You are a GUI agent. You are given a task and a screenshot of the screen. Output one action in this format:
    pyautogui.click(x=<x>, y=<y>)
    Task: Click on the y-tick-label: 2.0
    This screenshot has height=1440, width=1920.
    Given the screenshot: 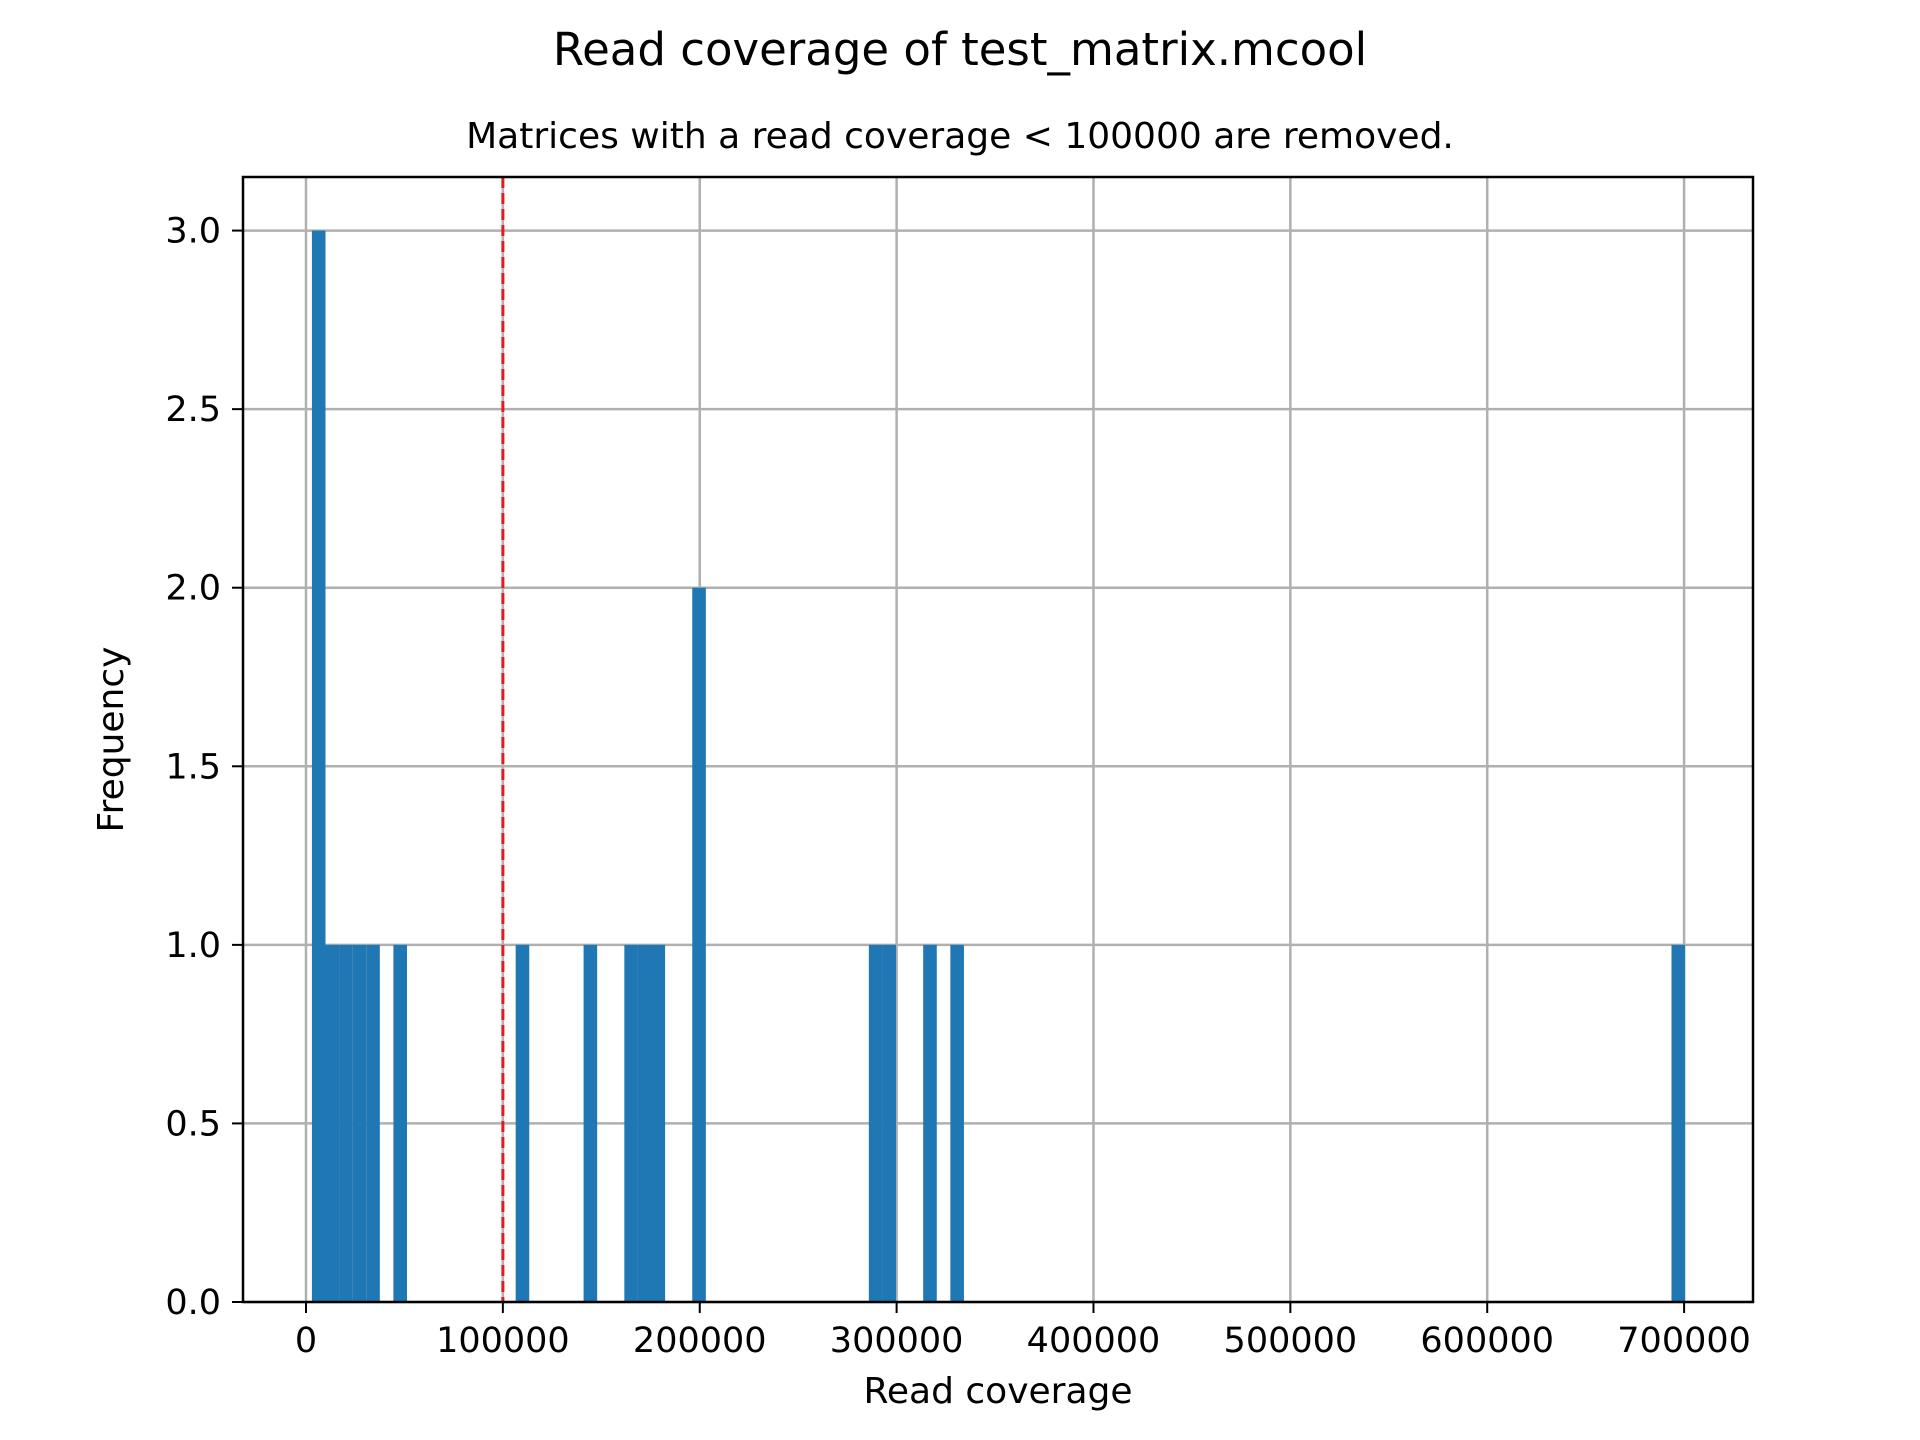 What is the action you would take?
    pyautogui.click(x=193, y=589)
    